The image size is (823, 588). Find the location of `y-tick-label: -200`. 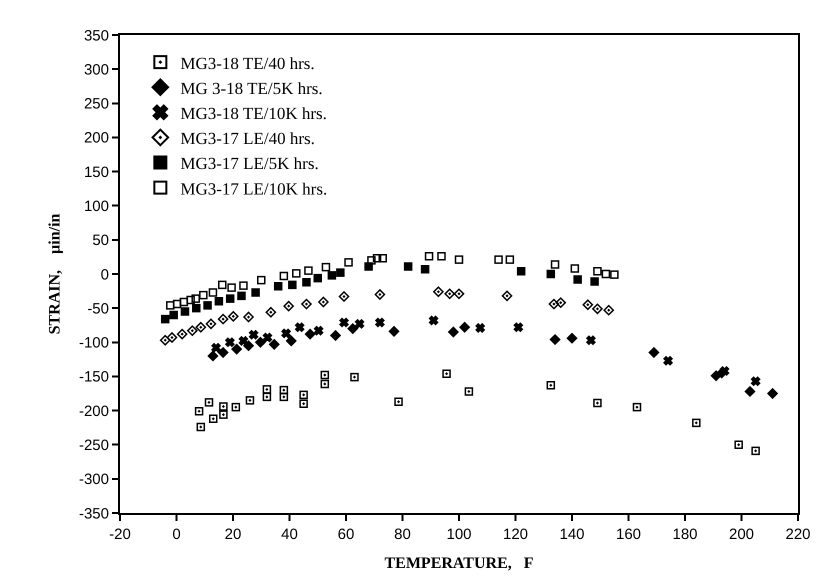

y-tick-label: -200 is located at coordinates (93, 411).